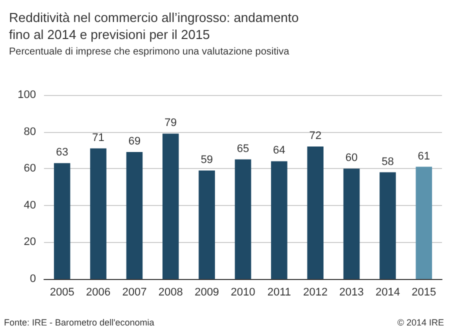 Image resolution: width=450 pixels, height=333 pixels. What do you see at coordinates (279, 150) in the screenshot?
I see `data-label: 64` at bounding box center [279, 150].